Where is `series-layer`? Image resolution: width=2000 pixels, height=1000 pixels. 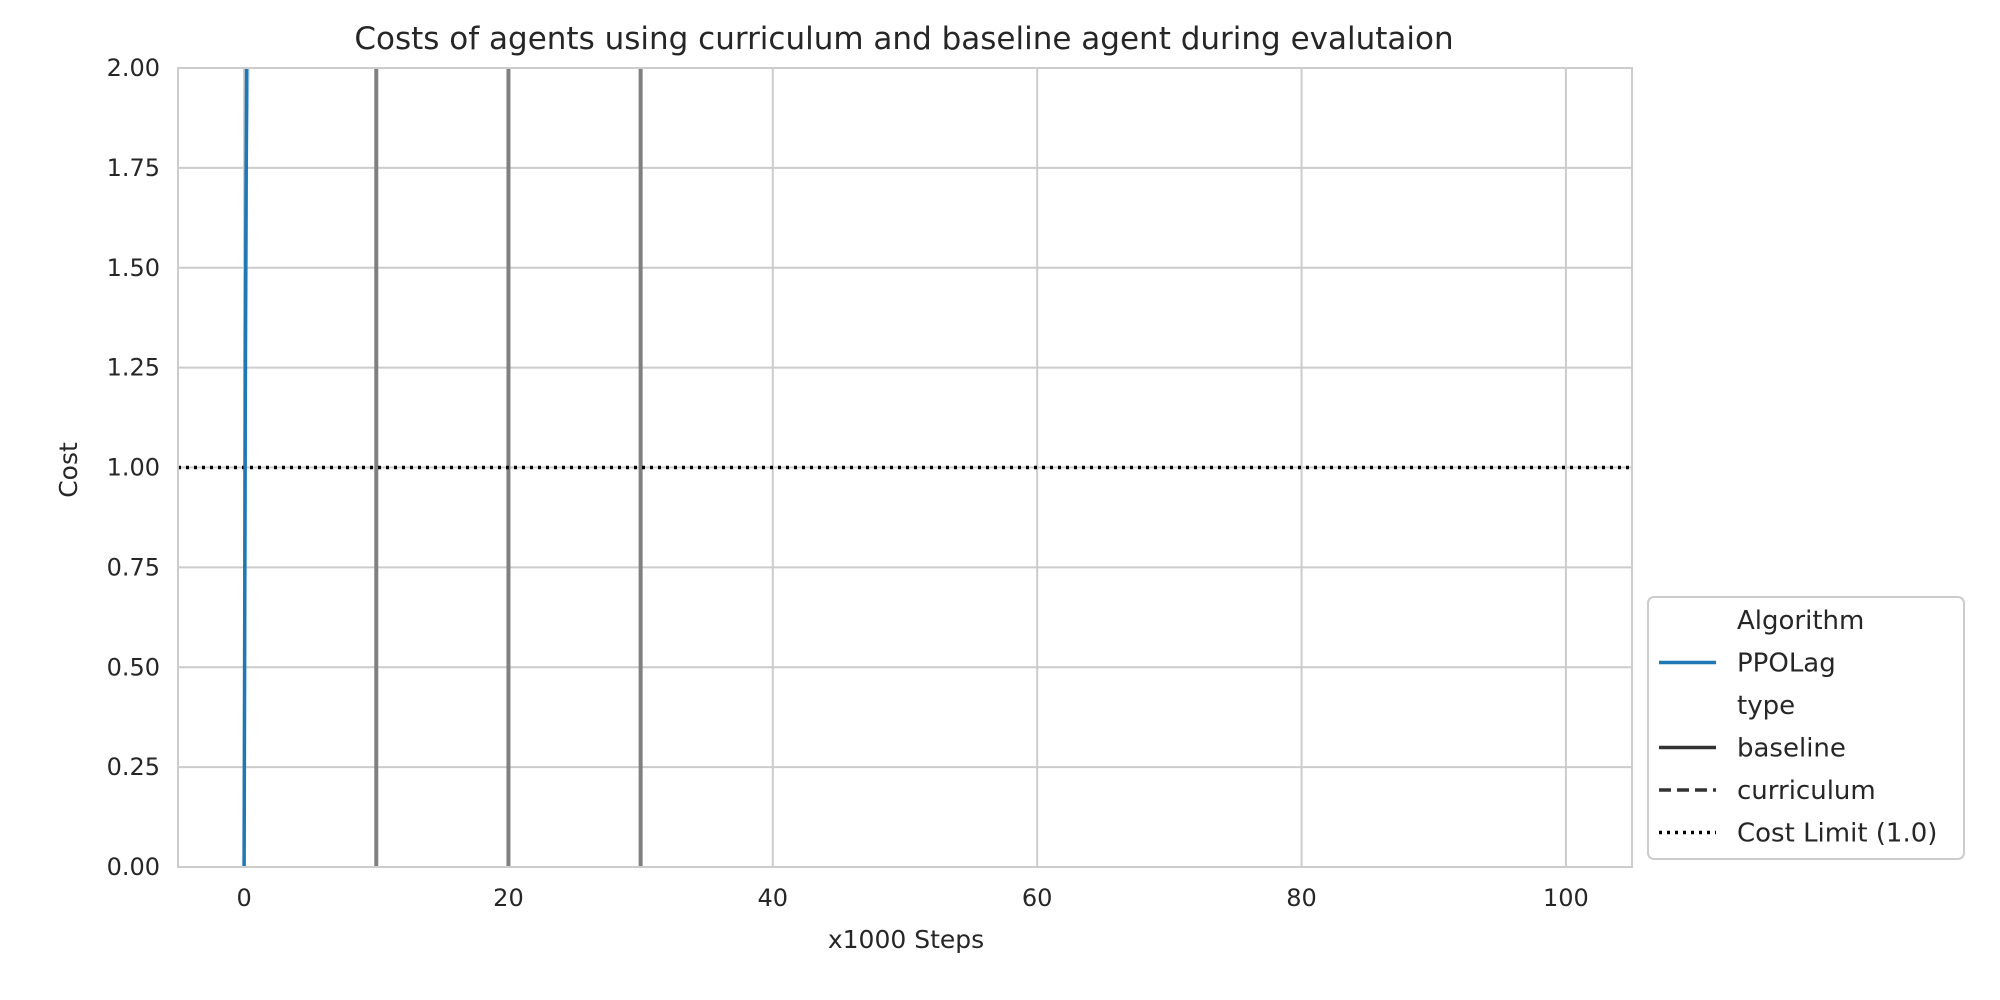 series-layer is located at coordinates (246, 467).